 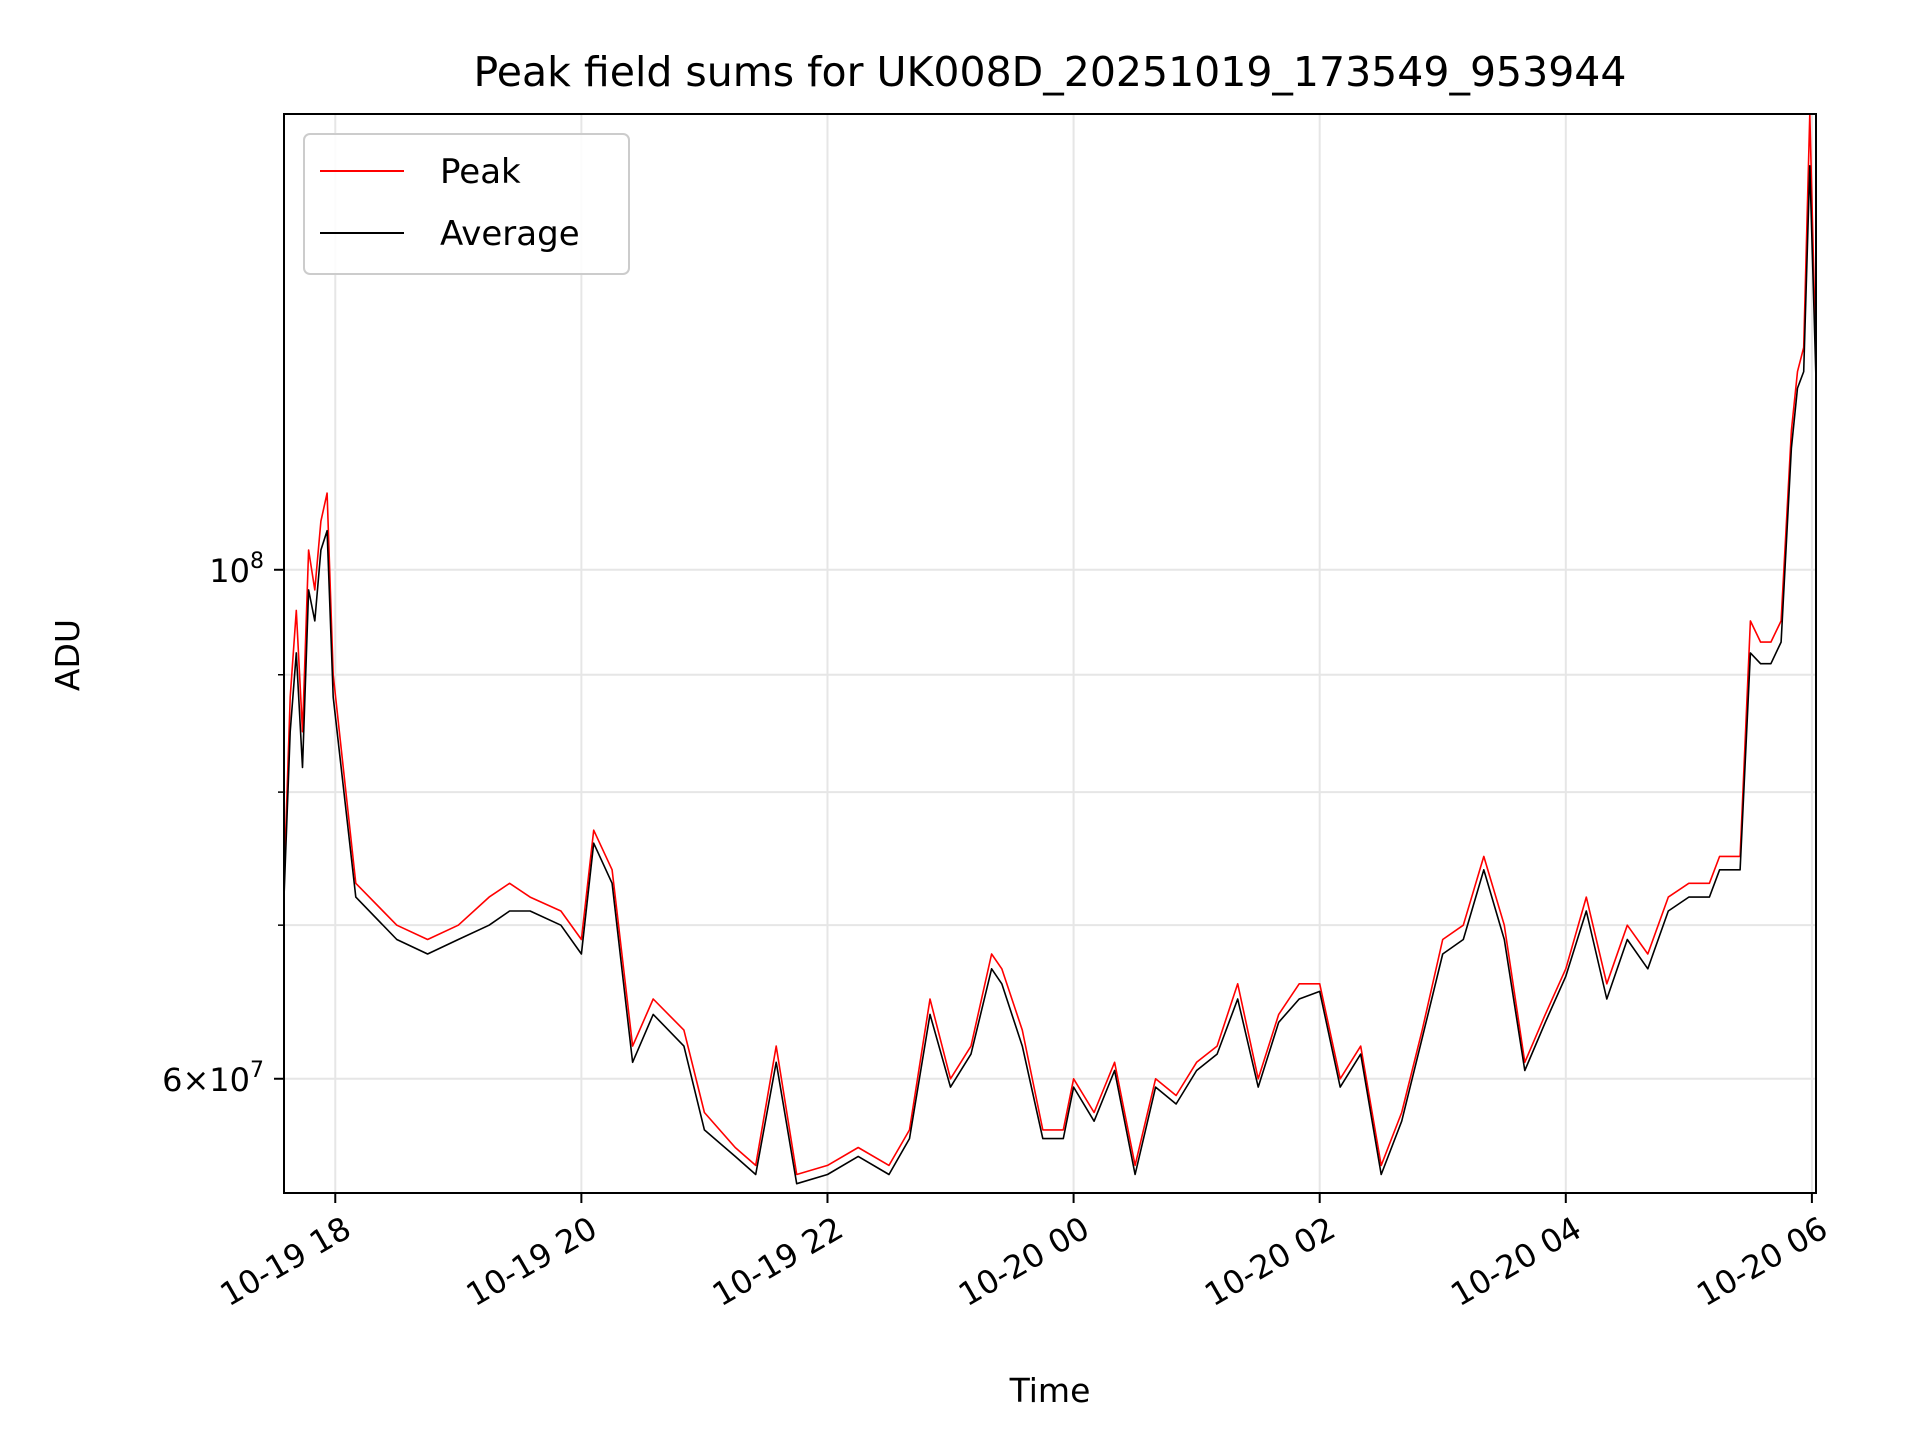 What do you see at coordinates (213, 1078) in the screenshot?
I see `y-tick-label: 6×107` at bounding box center [213, 1078].